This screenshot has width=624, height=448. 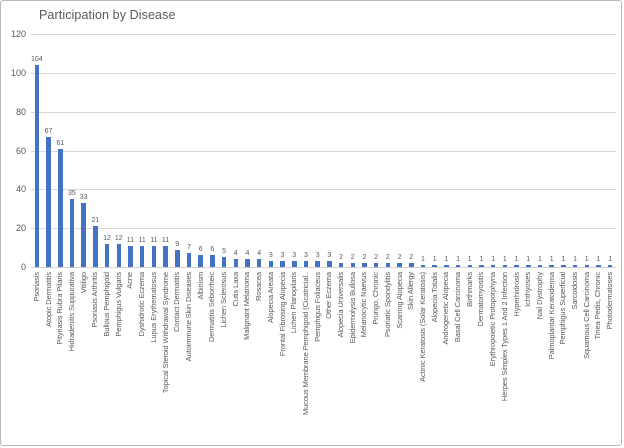 What do you see at coordinates (247, 254) in the screenshot?
I see `bar-value-label: 4` at bounding box center [247, 254].